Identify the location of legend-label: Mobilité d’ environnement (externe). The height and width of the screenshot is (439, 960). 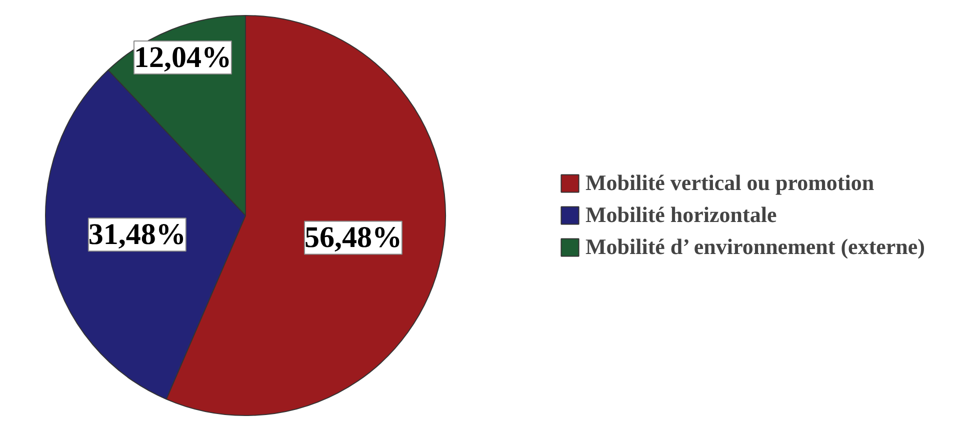
(755, 247).